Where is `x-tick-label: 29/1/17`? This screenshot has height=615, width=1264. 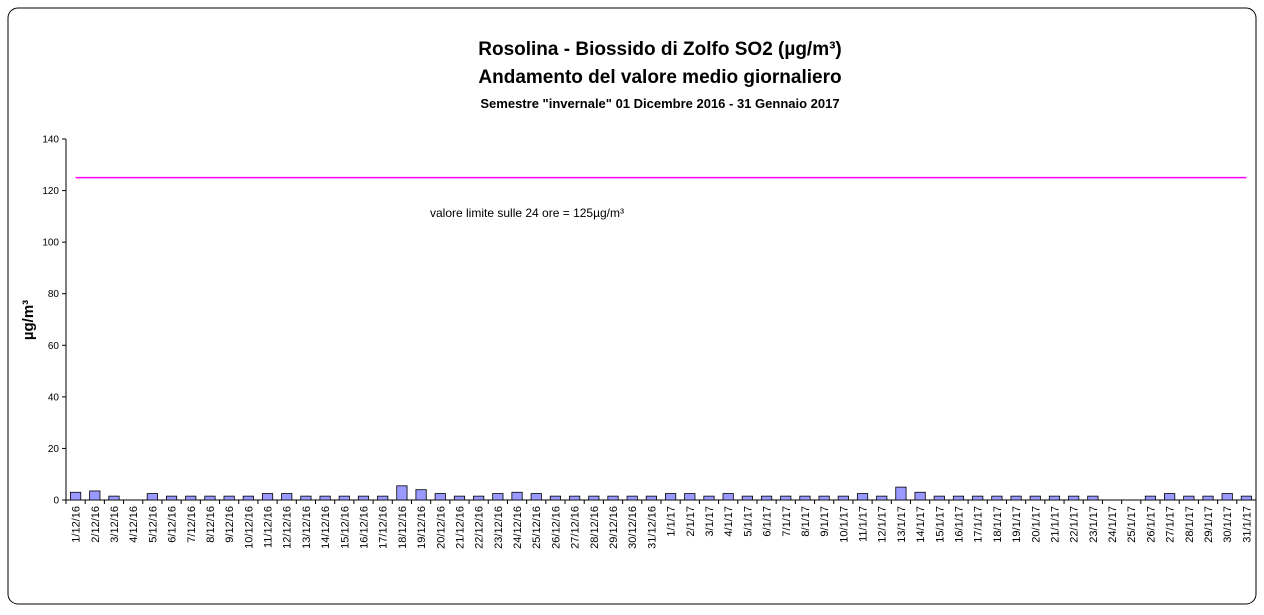 x-tick-label: 29/1/17 is located at coordinates (1209, 524).